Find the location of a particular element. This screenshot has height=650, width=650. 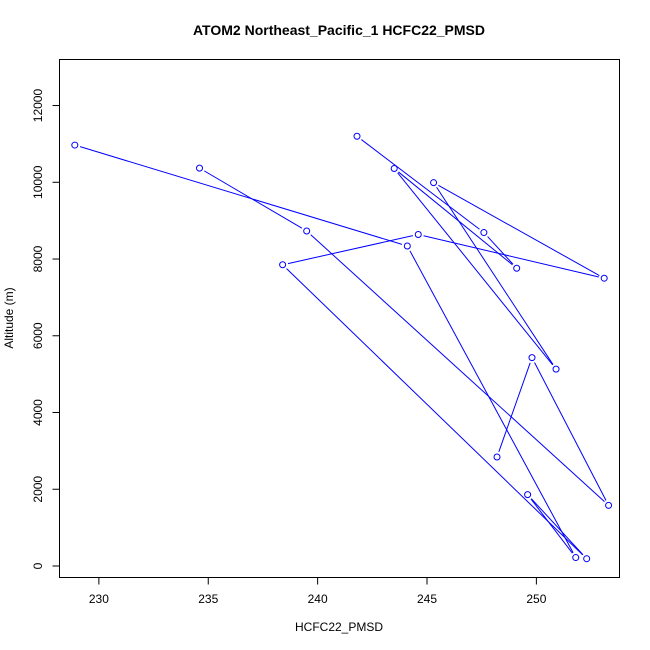

chart-title: ATOM2 Northeast_Pacific_1 HCFC22_PMSD is located at coordinates (339, 30).